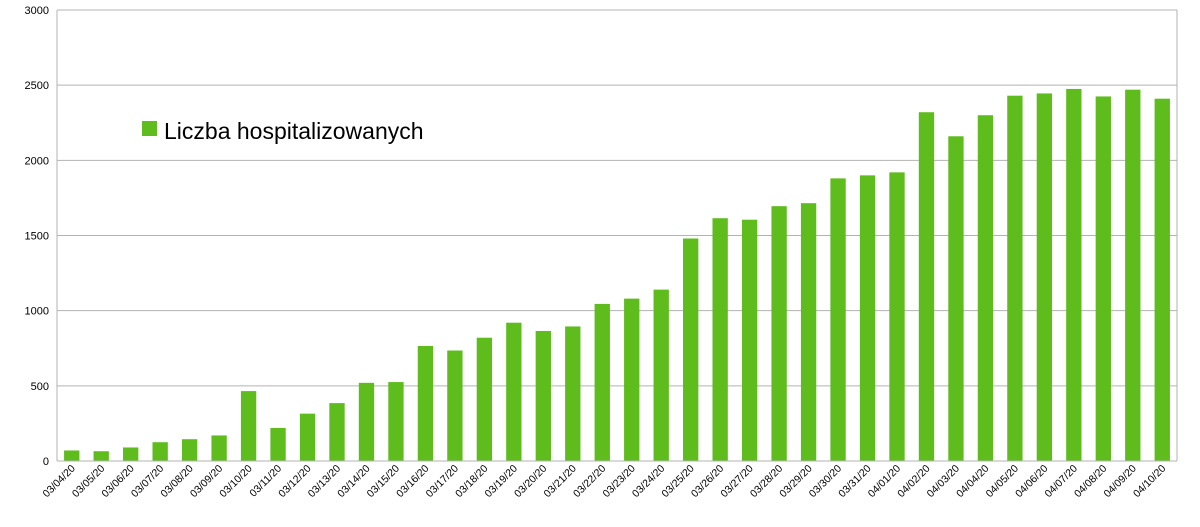 This screenshot has width=1200, height=527. I want to click on legend-swatch, so click(149, 128).